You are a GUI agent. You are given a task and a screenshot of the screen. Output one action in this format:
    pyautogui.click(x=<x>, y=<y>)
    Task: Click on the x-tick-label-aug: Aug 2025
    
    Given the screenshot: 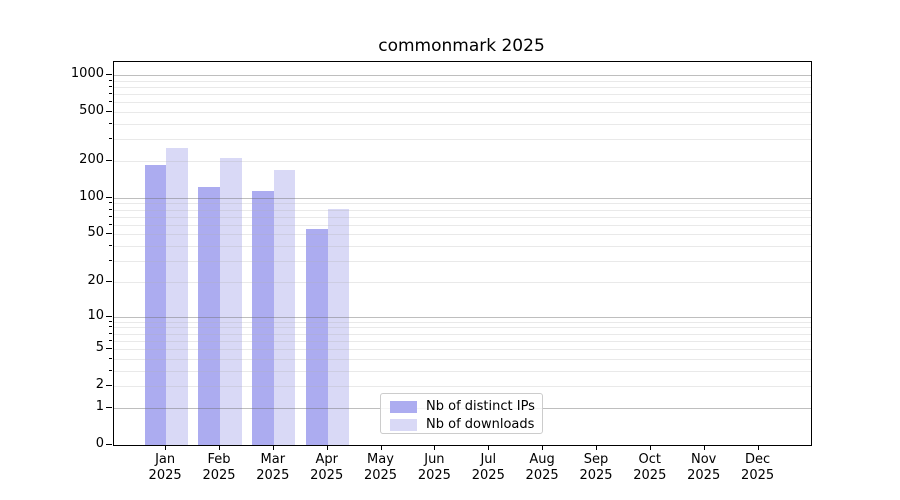 What is the action you would take?
    pyautogui.click(x=542, y=468)
    